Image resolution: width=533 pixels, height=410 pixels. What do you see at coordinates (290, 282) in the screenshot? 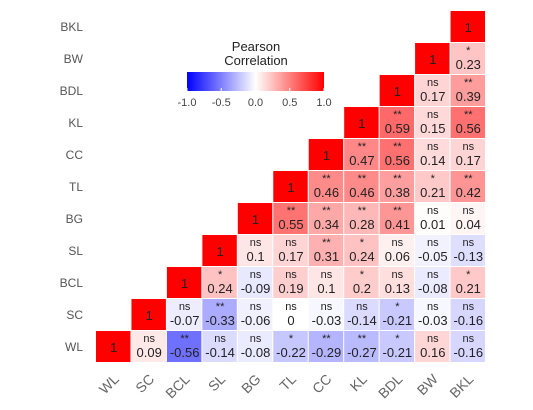
I see `cell-BCL-TL` at bounding box center [290, 282].